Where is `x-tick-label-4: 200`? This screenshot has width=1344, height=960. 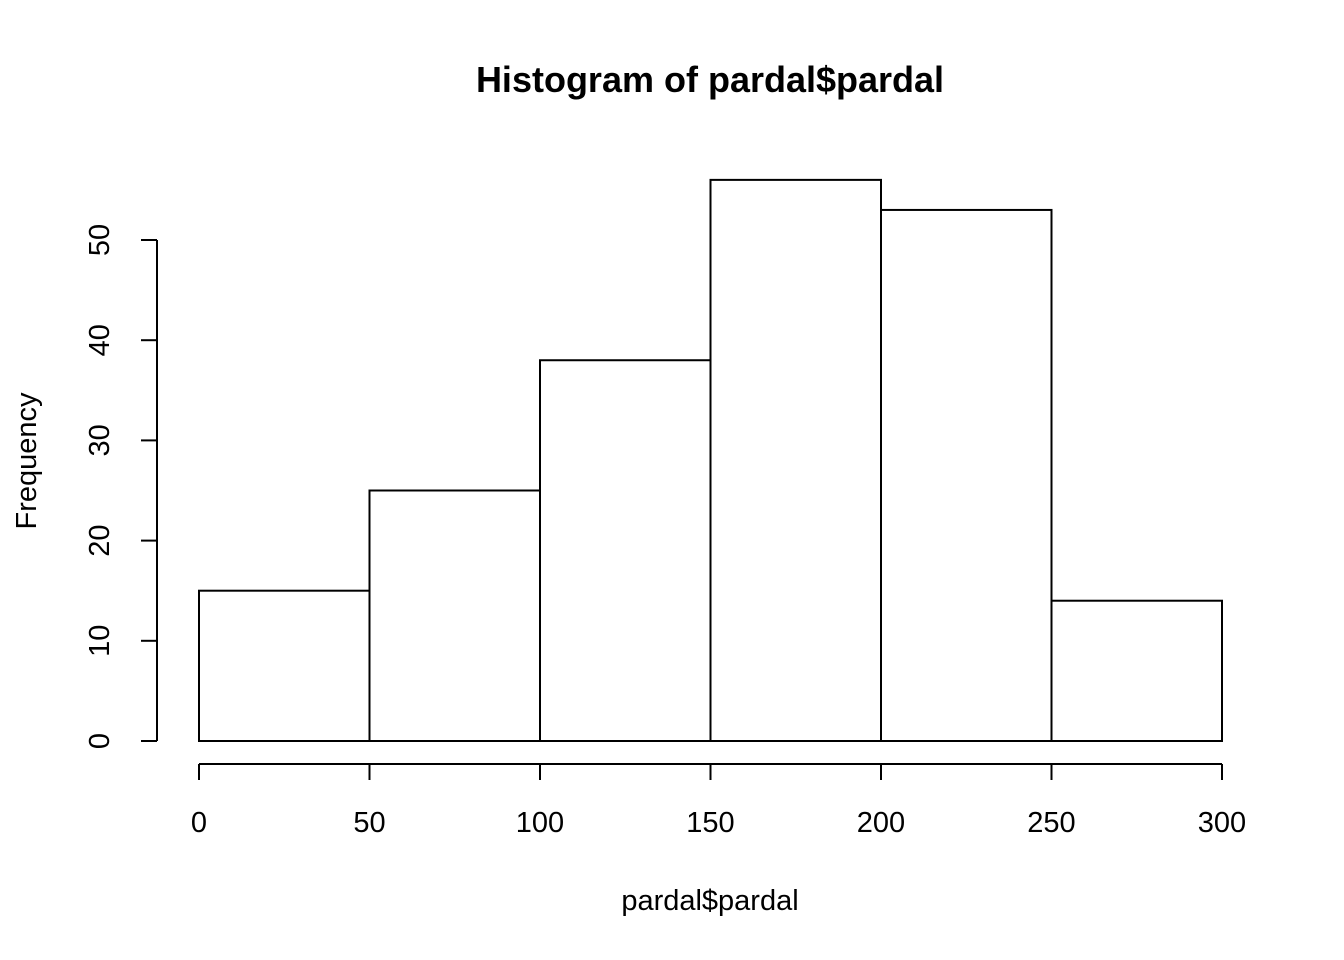 x-tick-label-4: 200 is located at coordinates (881, 823).